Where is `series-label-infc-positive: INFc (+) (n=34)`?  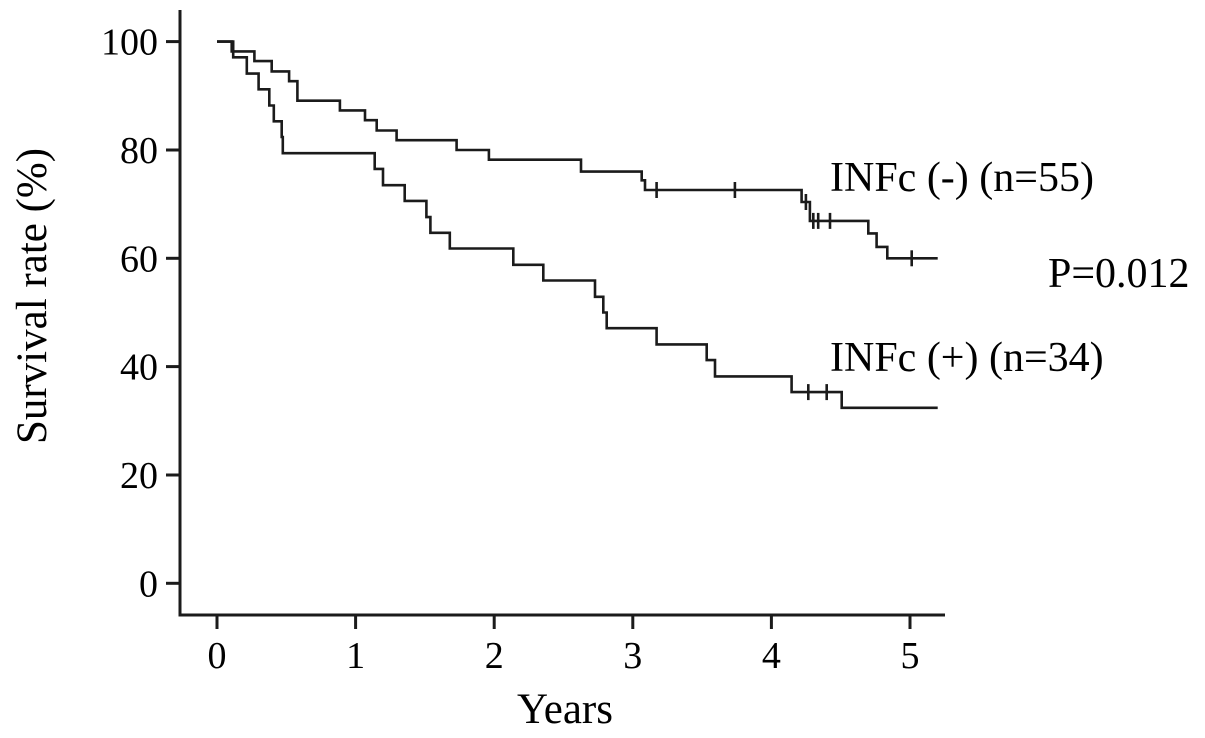
series-label-infc-positive: INFc (+) (n=34) is located at coordinates (967, 358).